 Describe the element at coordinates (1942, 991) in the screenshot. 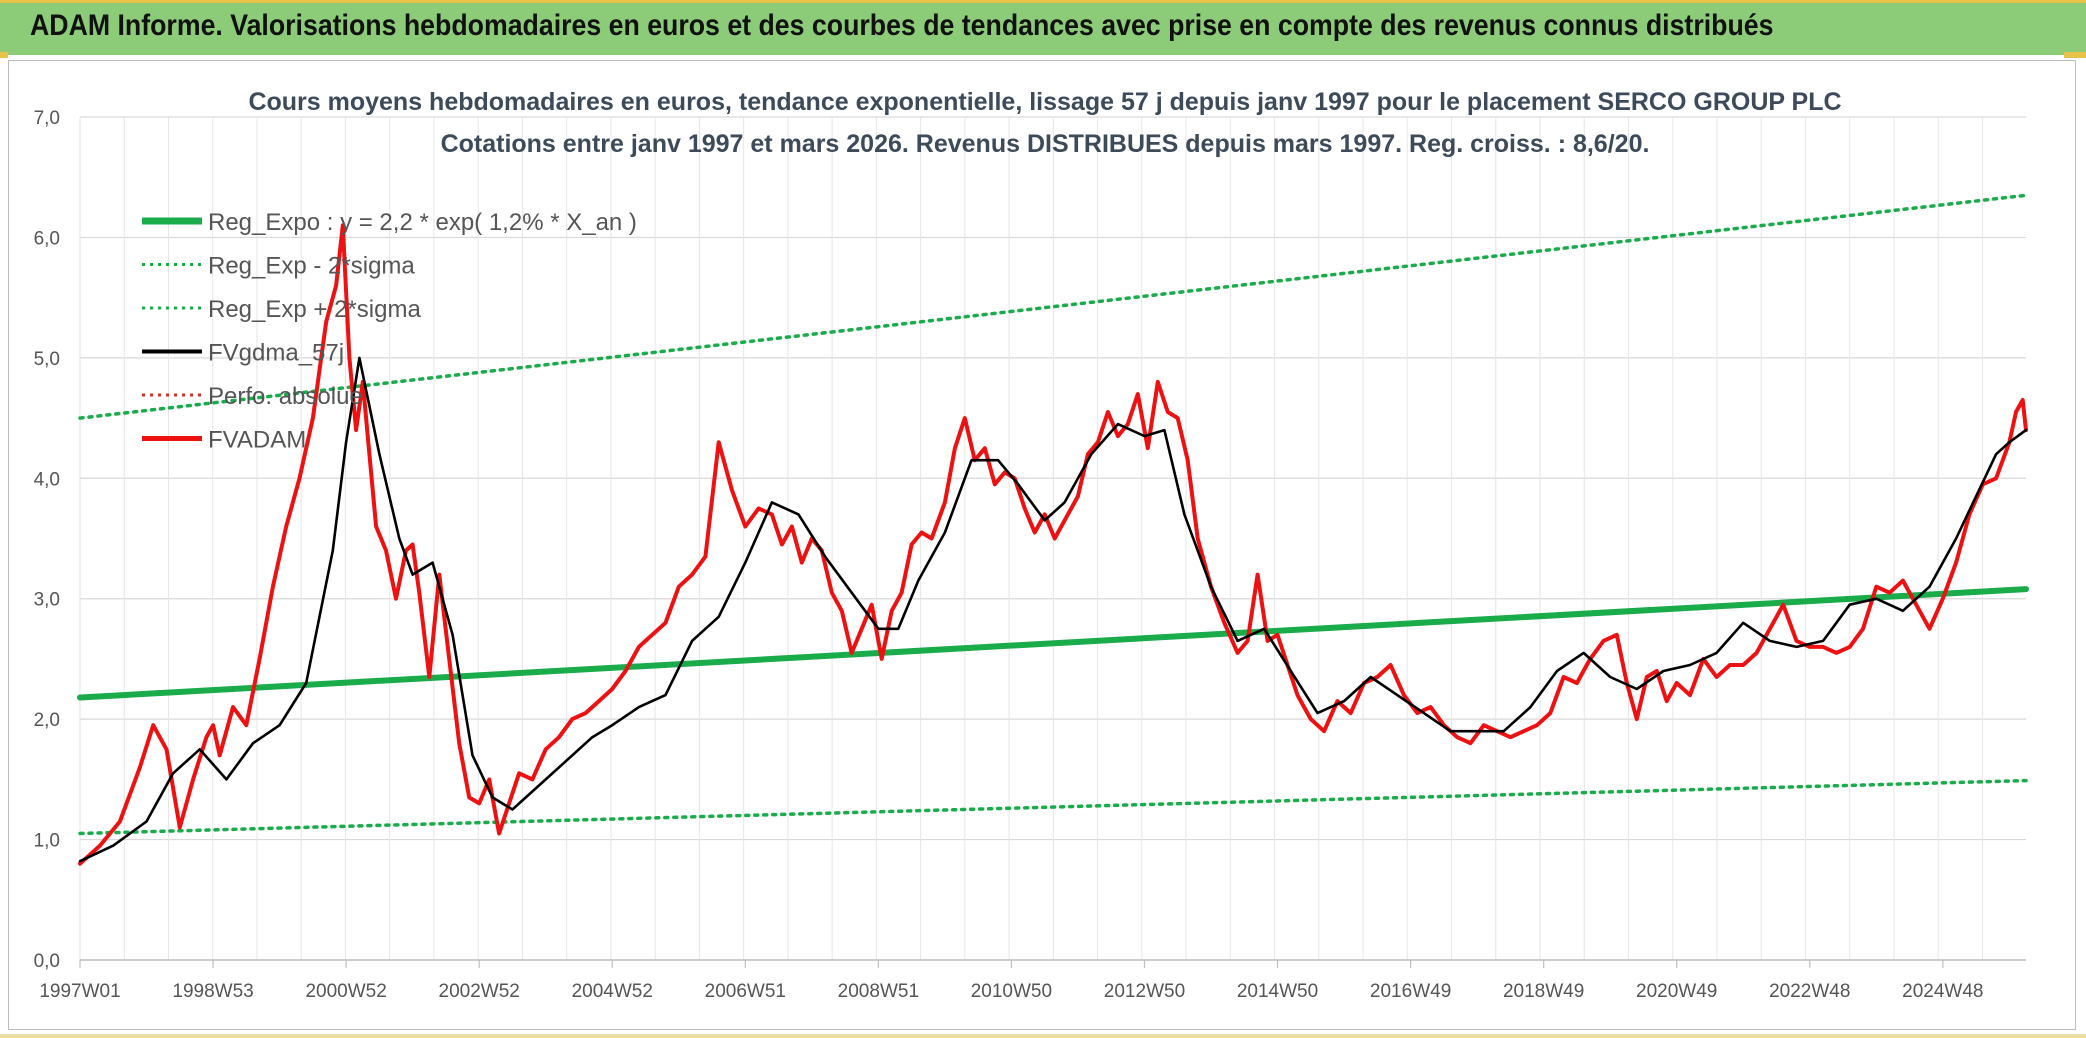

I see `x-tick-label: 2024W48` at that location.